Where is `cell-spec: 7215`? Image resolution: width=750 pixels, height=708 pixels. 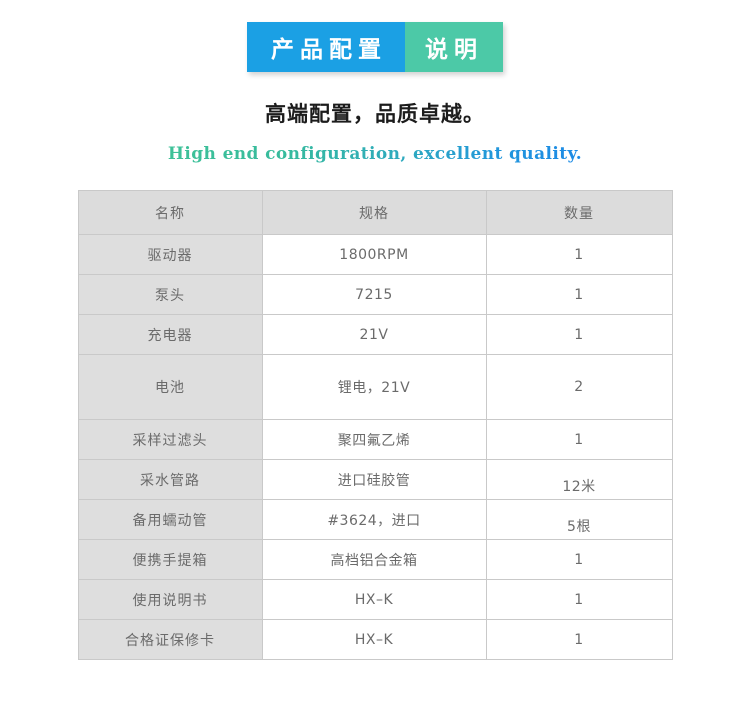 cell-spec: 7215 is located at coordinates (374, 294).